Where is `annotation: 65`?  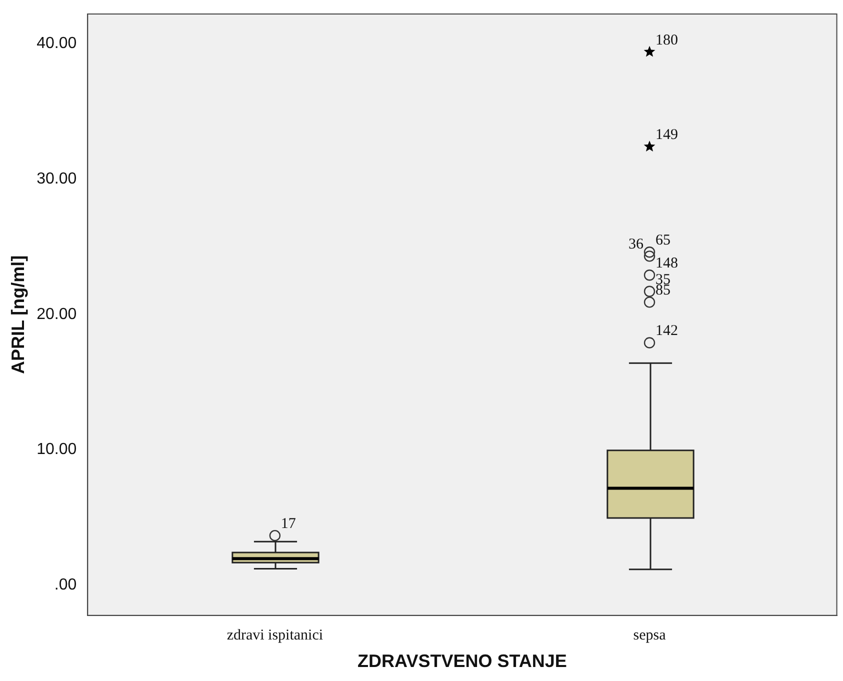 annotation: 65 is located at coordinates (663, 240).